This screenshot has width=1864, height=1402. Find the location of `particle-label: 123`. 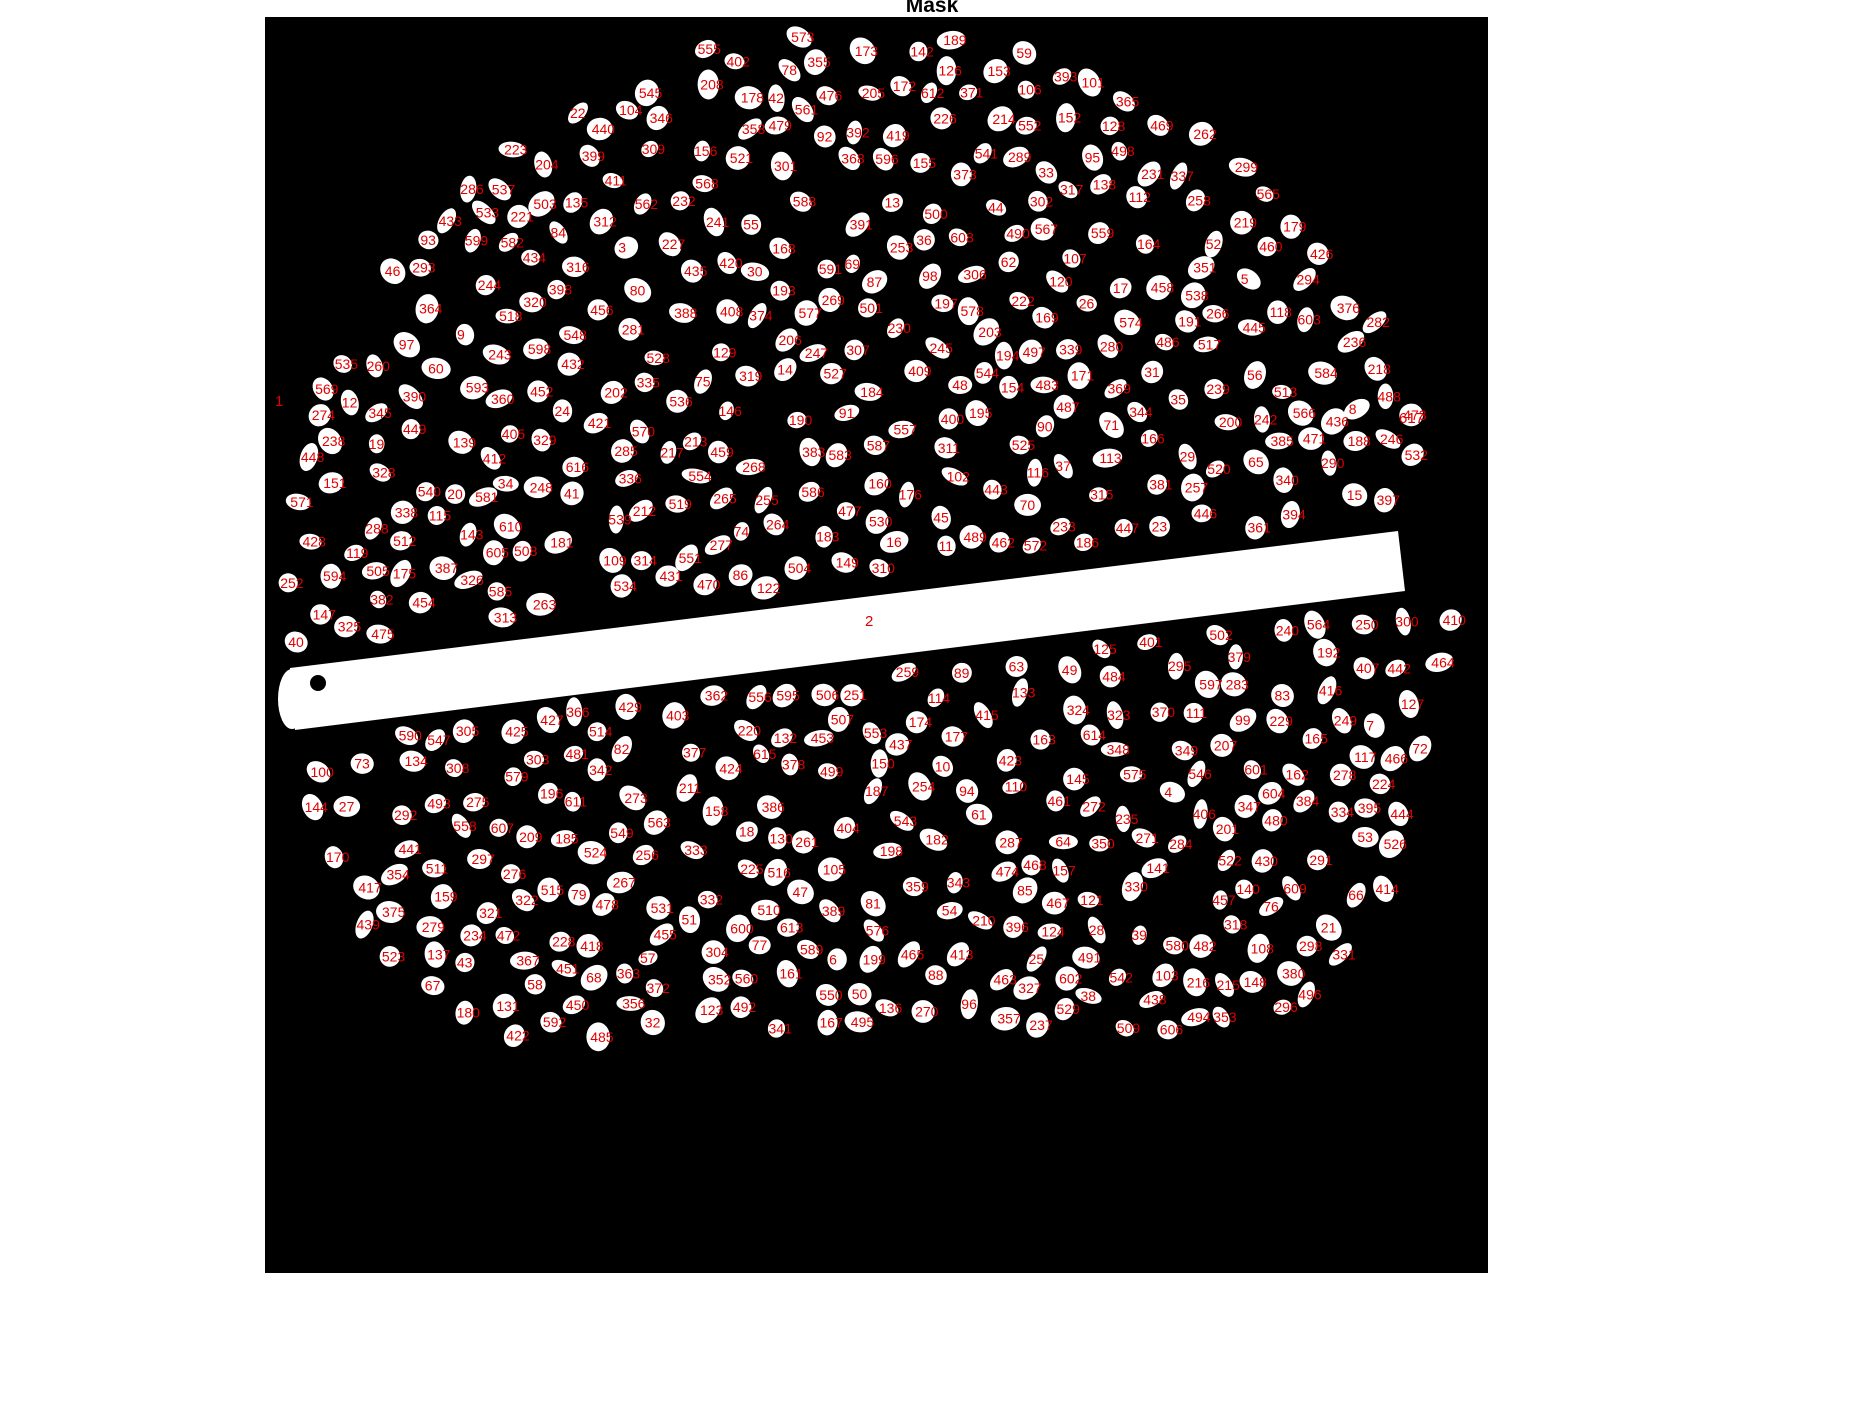

particle-label: 123 is located at coordinates (712, 1010).